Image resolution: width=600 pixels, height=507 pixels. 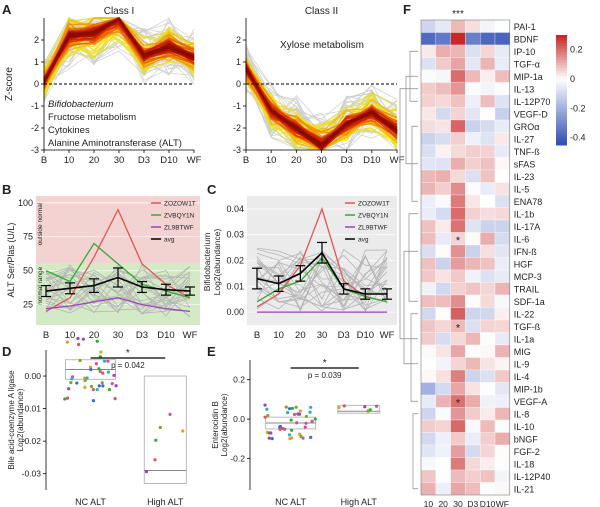 I want to click on row-label: TGF-ß, so click(x=527, y=327).